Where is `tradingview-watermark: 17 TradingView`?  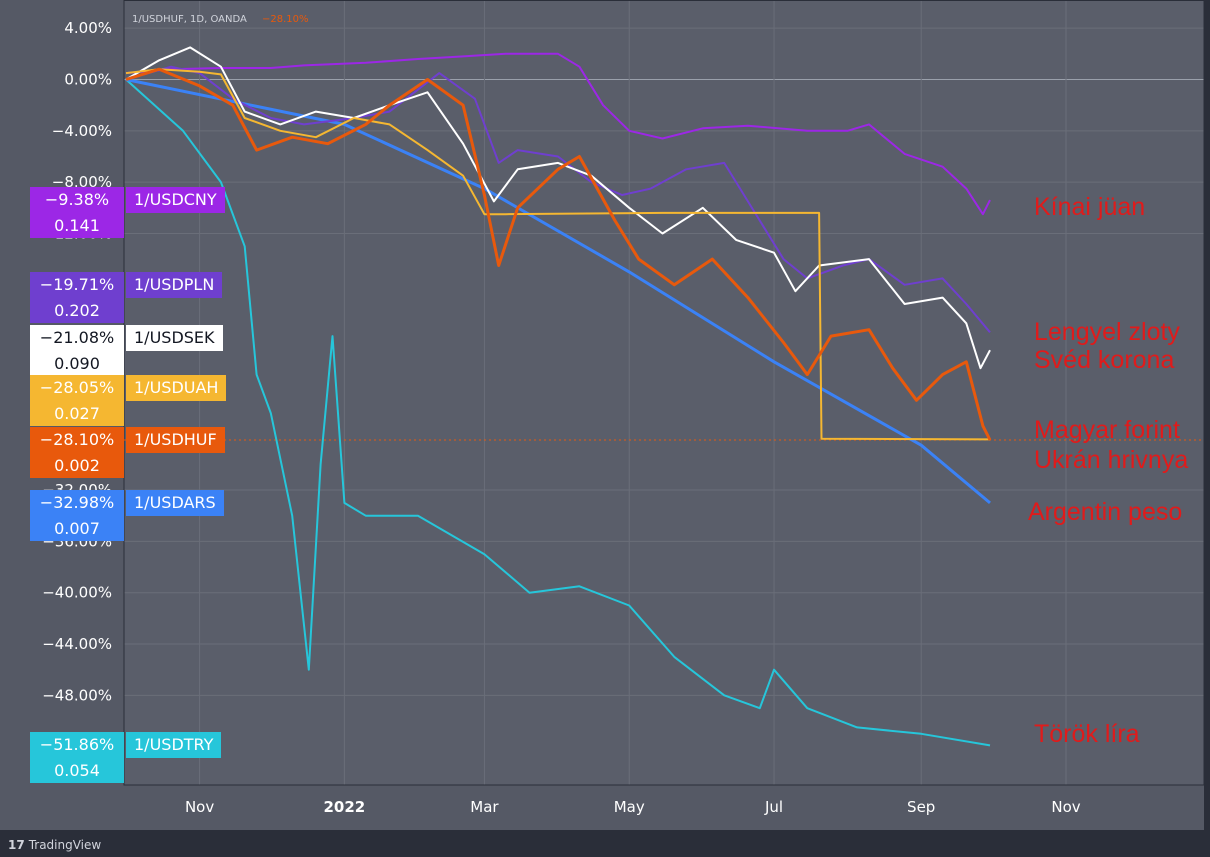
tradingview-watermark: 17 TradingView is located at coordinates (54, 845).